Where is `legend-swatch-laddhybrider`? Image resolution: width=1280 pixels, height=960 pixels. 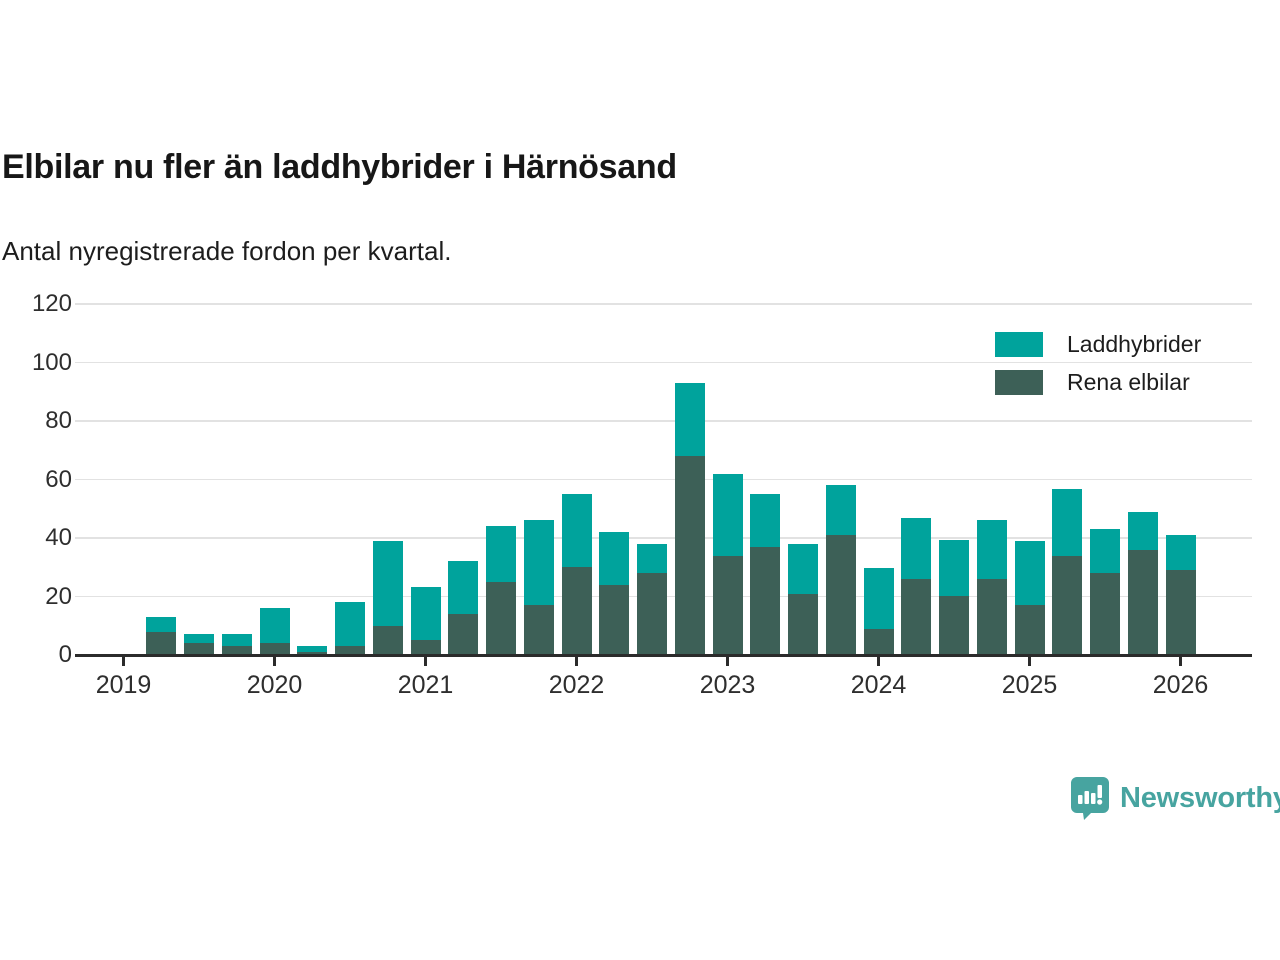 legend-swatch-laddhybrider is located at coordinates (1019, 344).